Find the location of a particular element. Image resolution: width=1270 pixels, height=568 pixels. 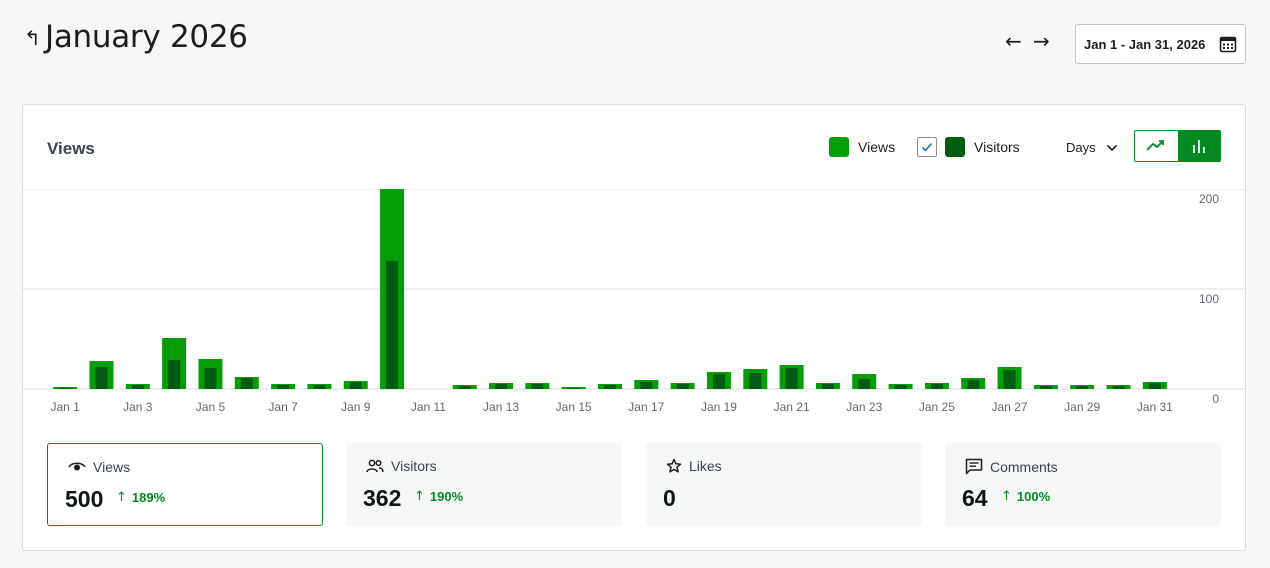

arrow-right-icon: → is located at coordinates (1041, 41).